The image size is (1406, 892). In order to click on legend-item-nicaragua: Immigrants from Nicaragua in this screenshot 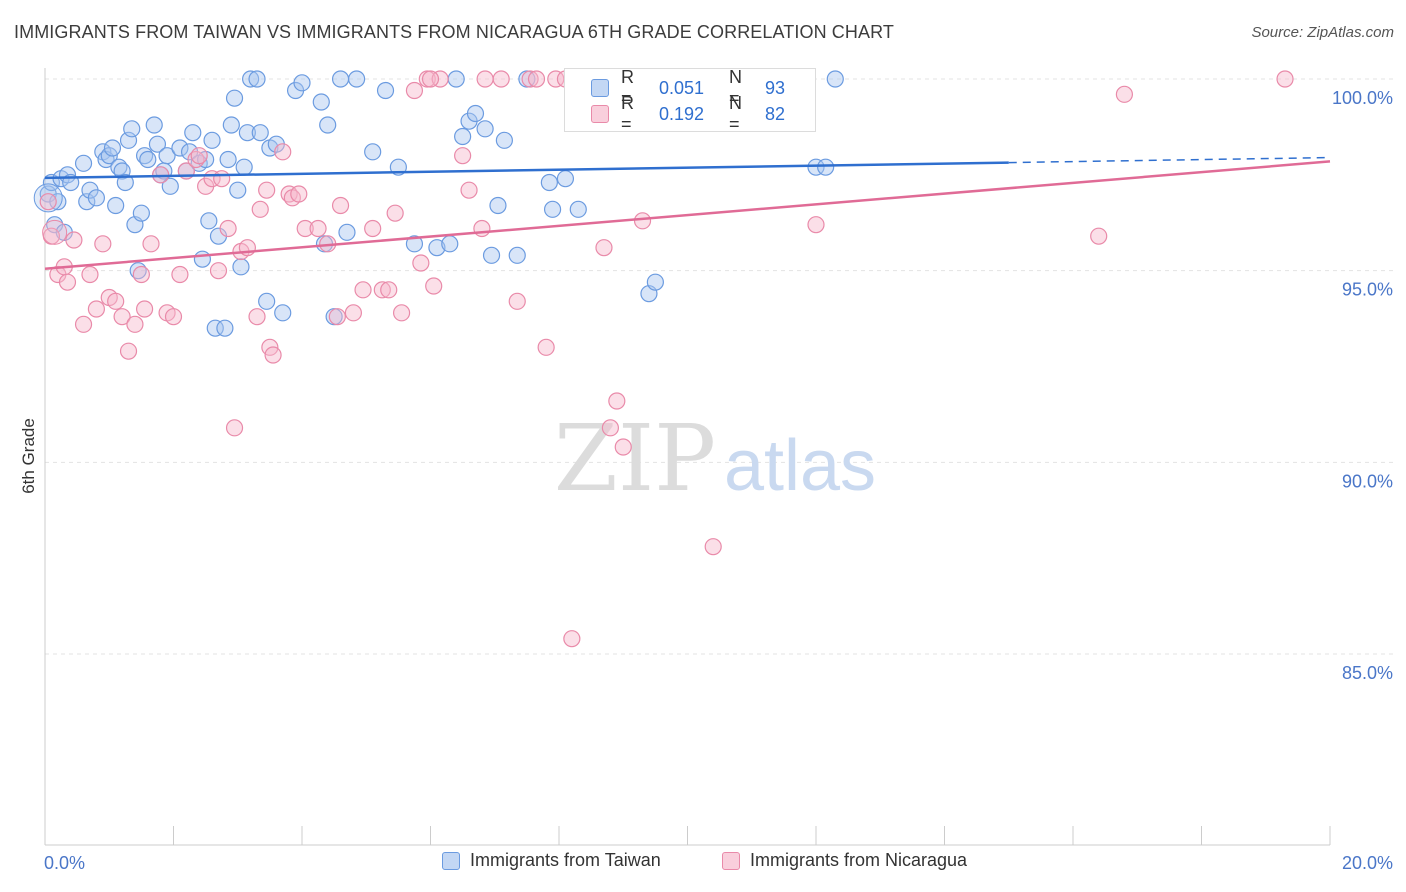, I will do `click(844, 860)`.